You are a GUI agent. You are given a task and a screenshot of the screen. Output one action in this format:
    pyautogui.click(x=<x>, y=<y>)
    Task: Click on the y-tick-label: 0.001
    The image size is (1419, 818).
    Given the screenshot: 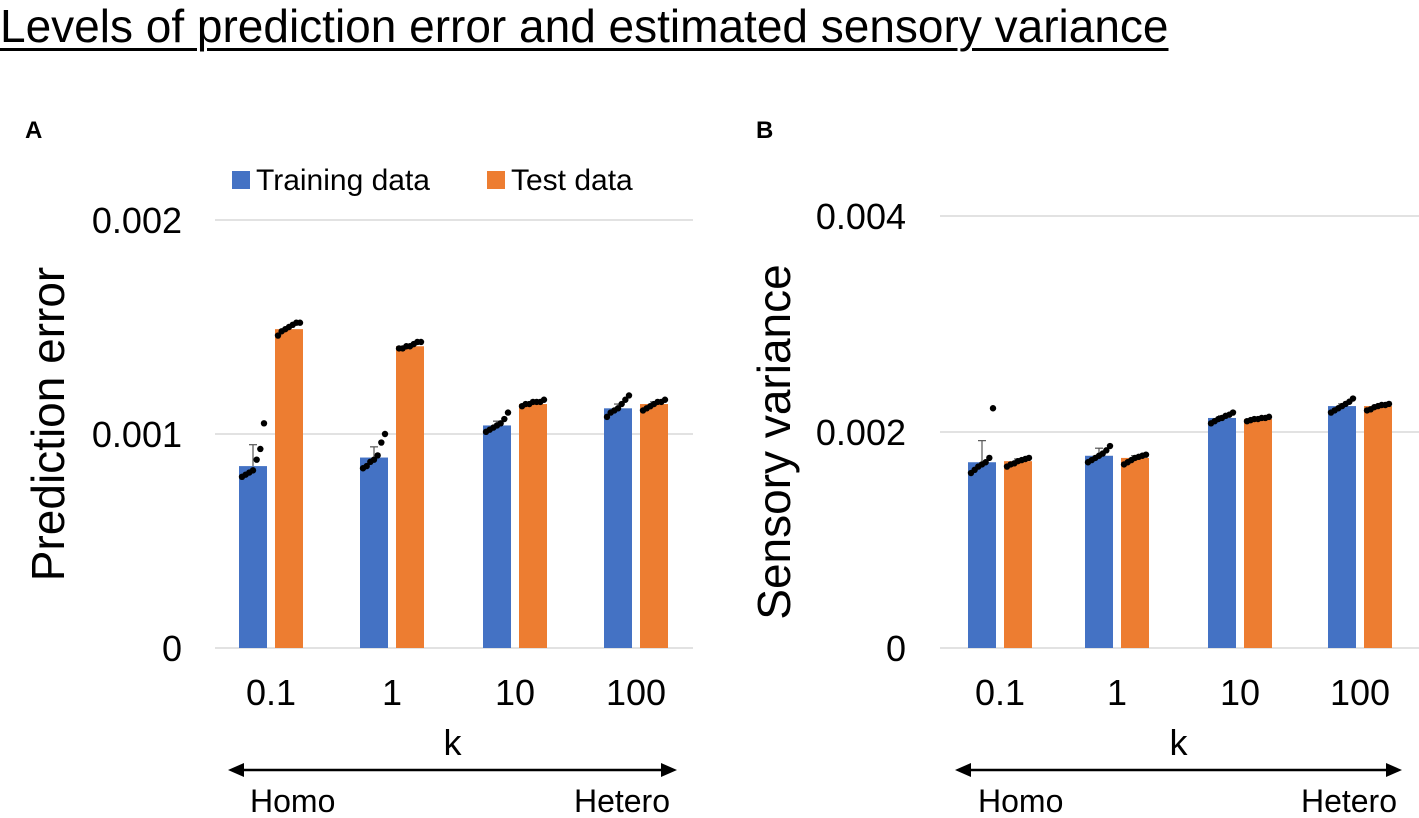 What is the action you would take?
    pyautogui.click(x=137, y=434)
    